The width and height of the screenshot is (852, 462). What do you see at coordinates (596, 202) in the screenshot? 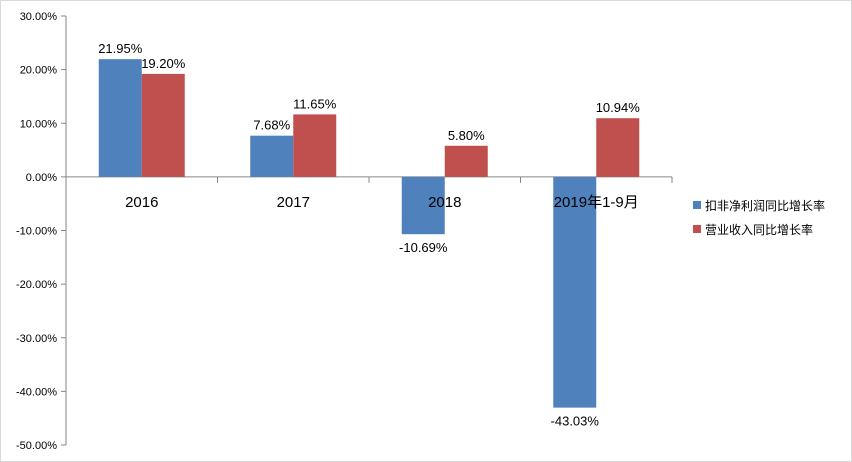
I see `x-category-label: 2019年1-9月` at bounding box center [596, 202].